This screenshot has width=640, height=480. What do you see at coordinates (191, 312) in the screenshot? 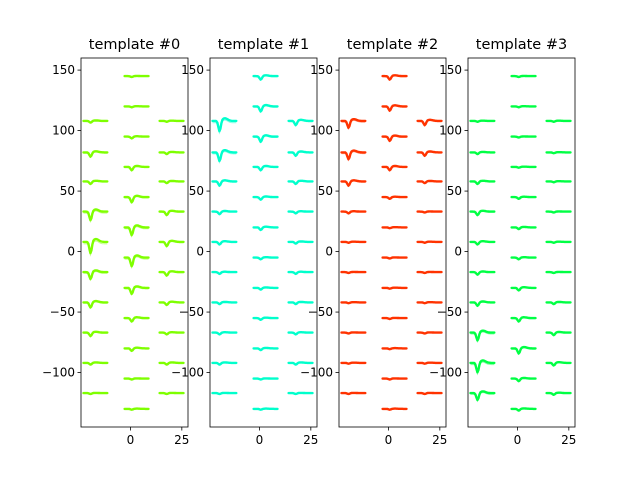
I see `y-tick-label: −50` at bounding box center [191, 312].